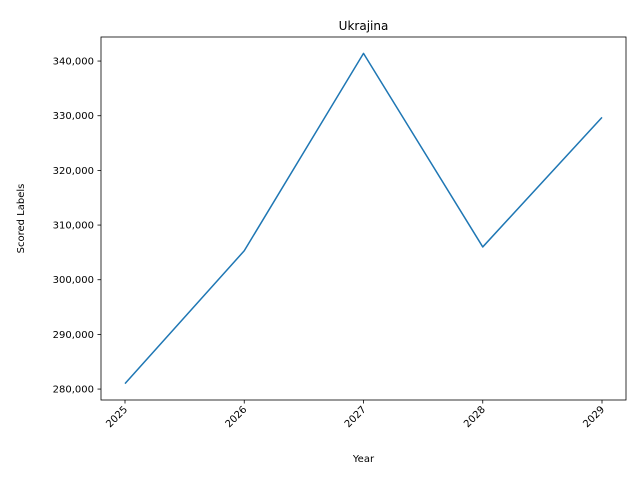 This screenshot has height=480, width=640. Describe the element at coordinates (73, 62) in the screenshot. I see `y-tick-label: 340,000` at that location.